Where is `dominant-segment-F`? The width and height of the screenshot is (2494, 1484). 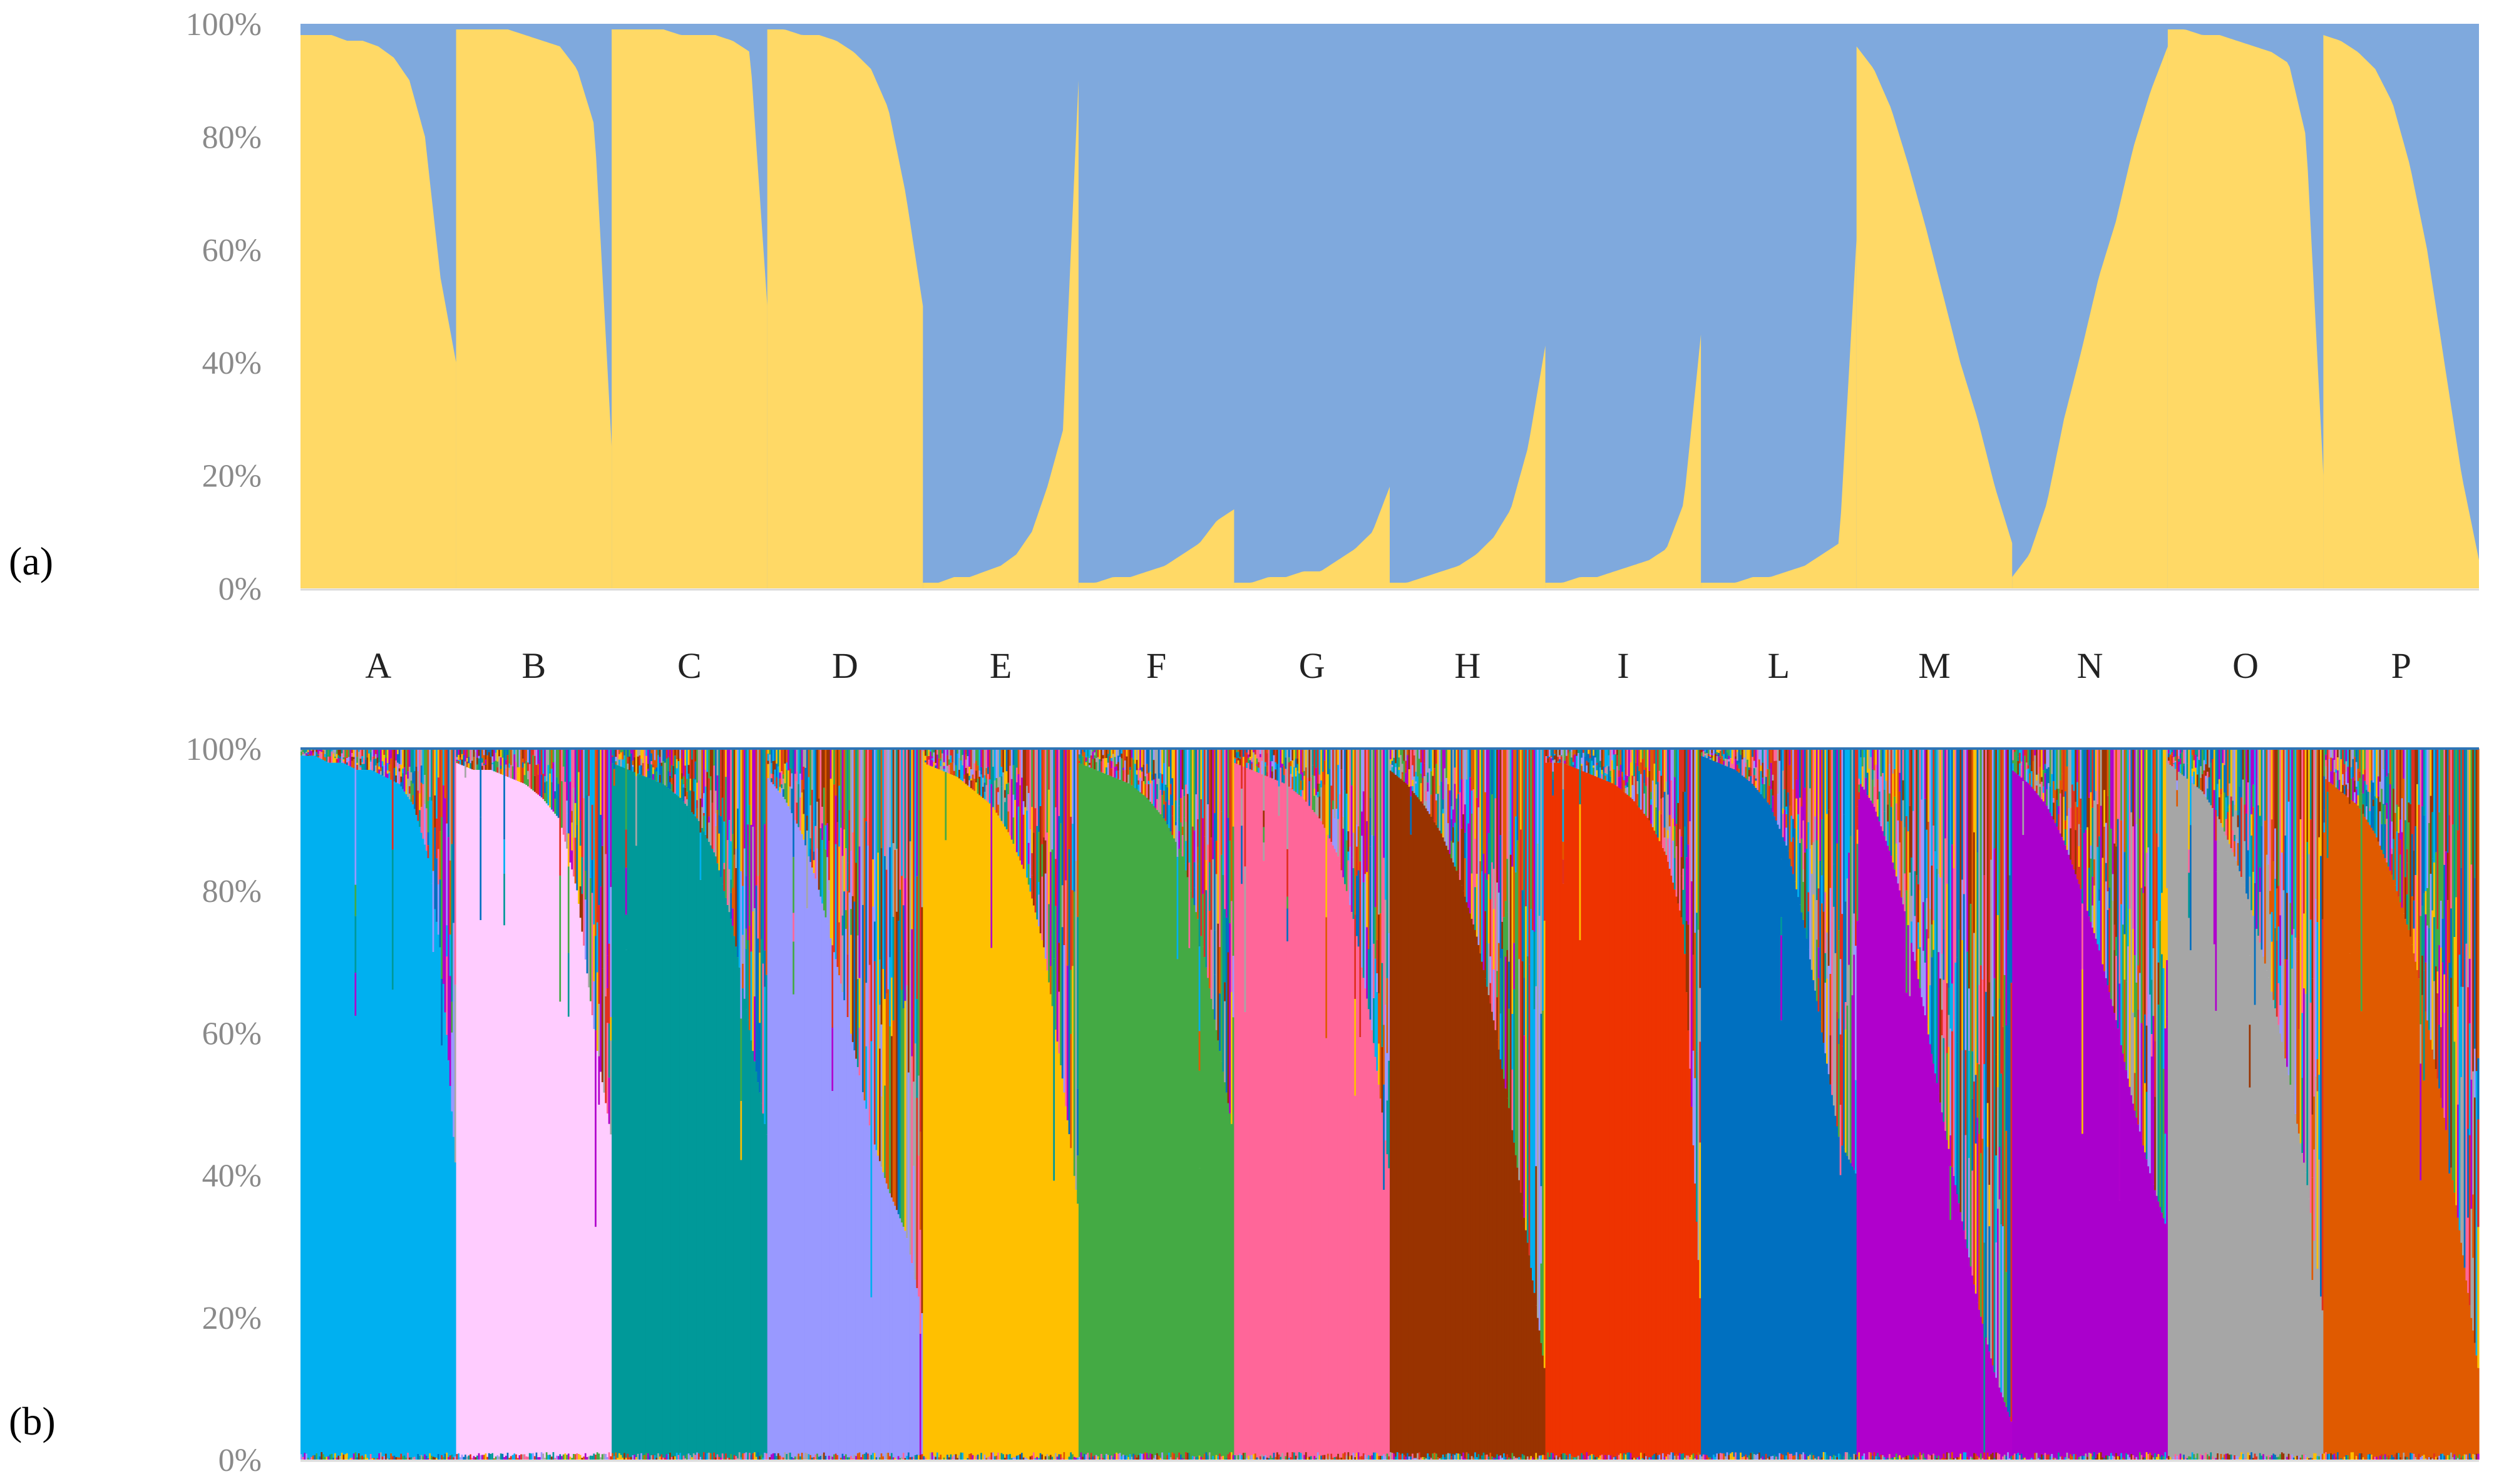 dominant-segment-F is located at coordinates (1184, 1161).